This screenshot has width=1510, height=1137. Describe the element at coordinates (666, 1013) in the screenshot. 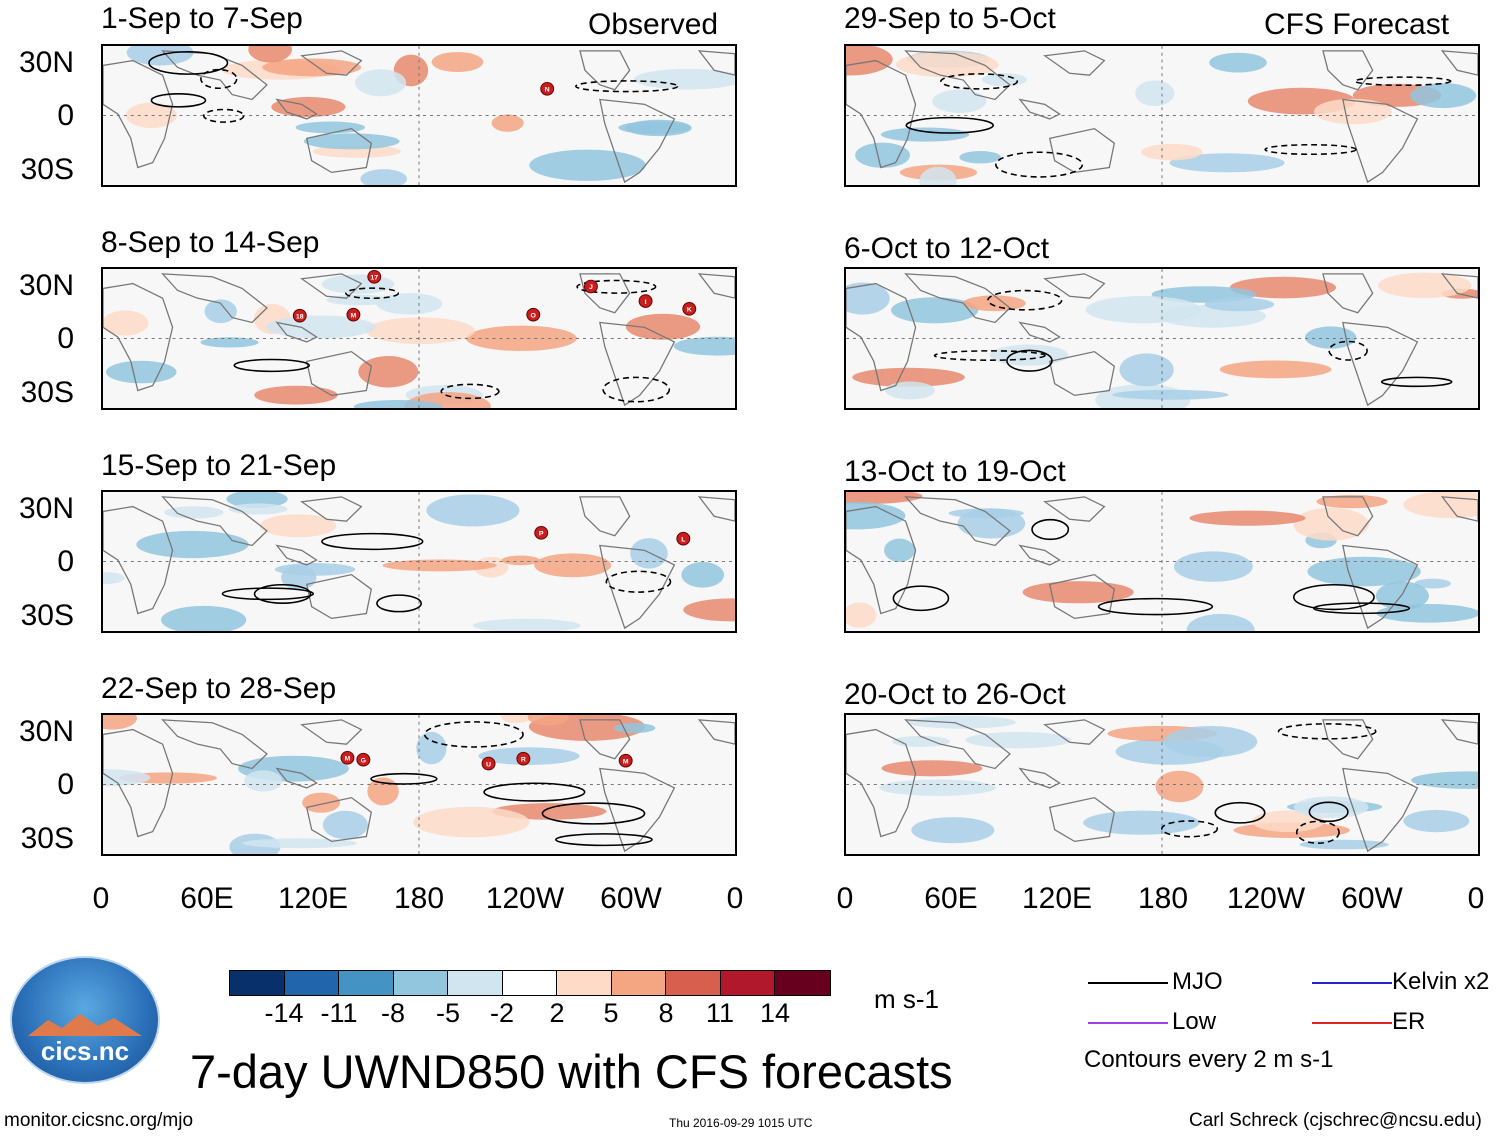

I see `colorbar-tick: 8` at that location.